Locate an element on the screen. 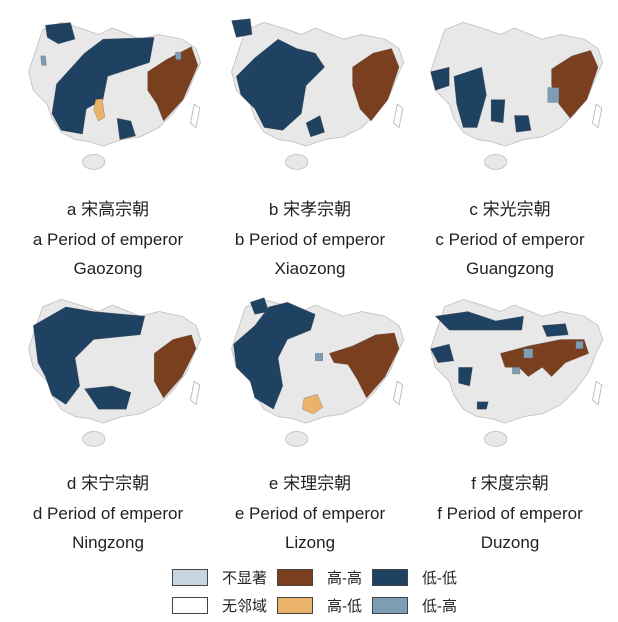 The width and height of the screenshot is (618, 622). caption-e: e 宋理宗朝 e Period of emperor Lizong is located at coordinates (310, 513).